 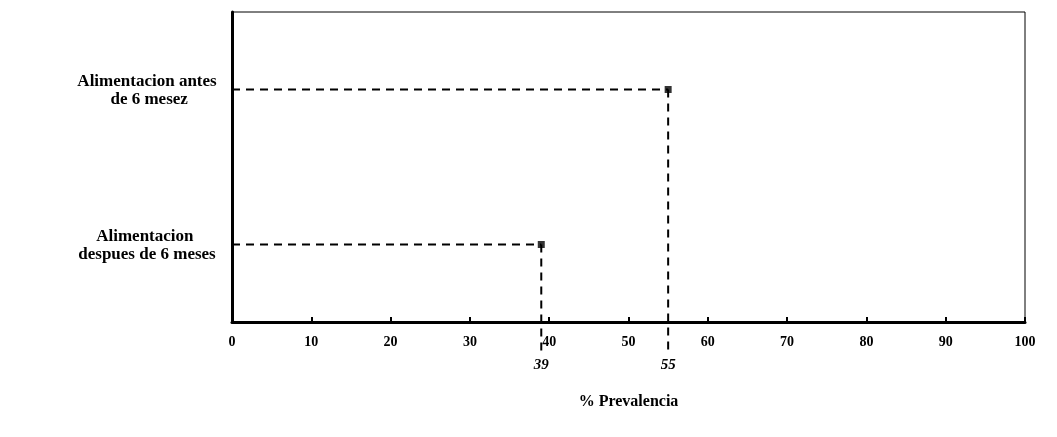 I want to click on x-tick-label: 30, so click(x=469, y=341).